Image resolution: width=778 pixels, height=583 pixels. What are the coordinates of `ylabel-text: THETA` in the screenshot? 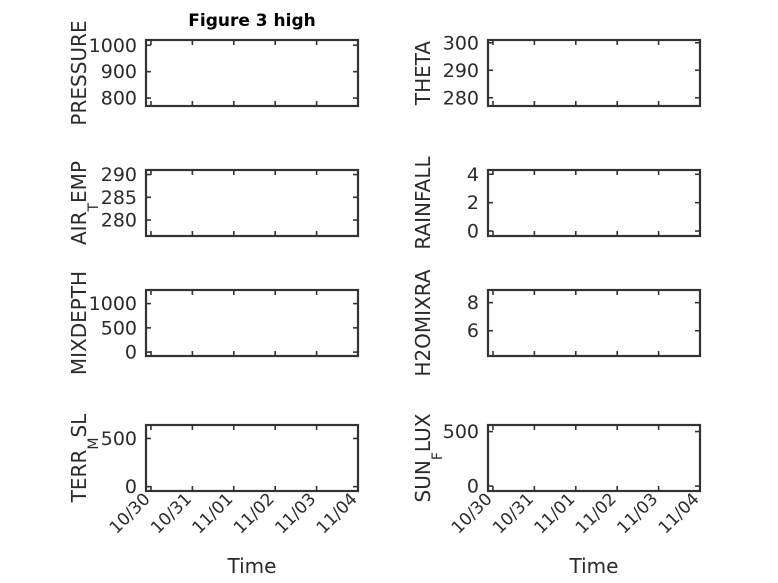 It's located at (423, 74).